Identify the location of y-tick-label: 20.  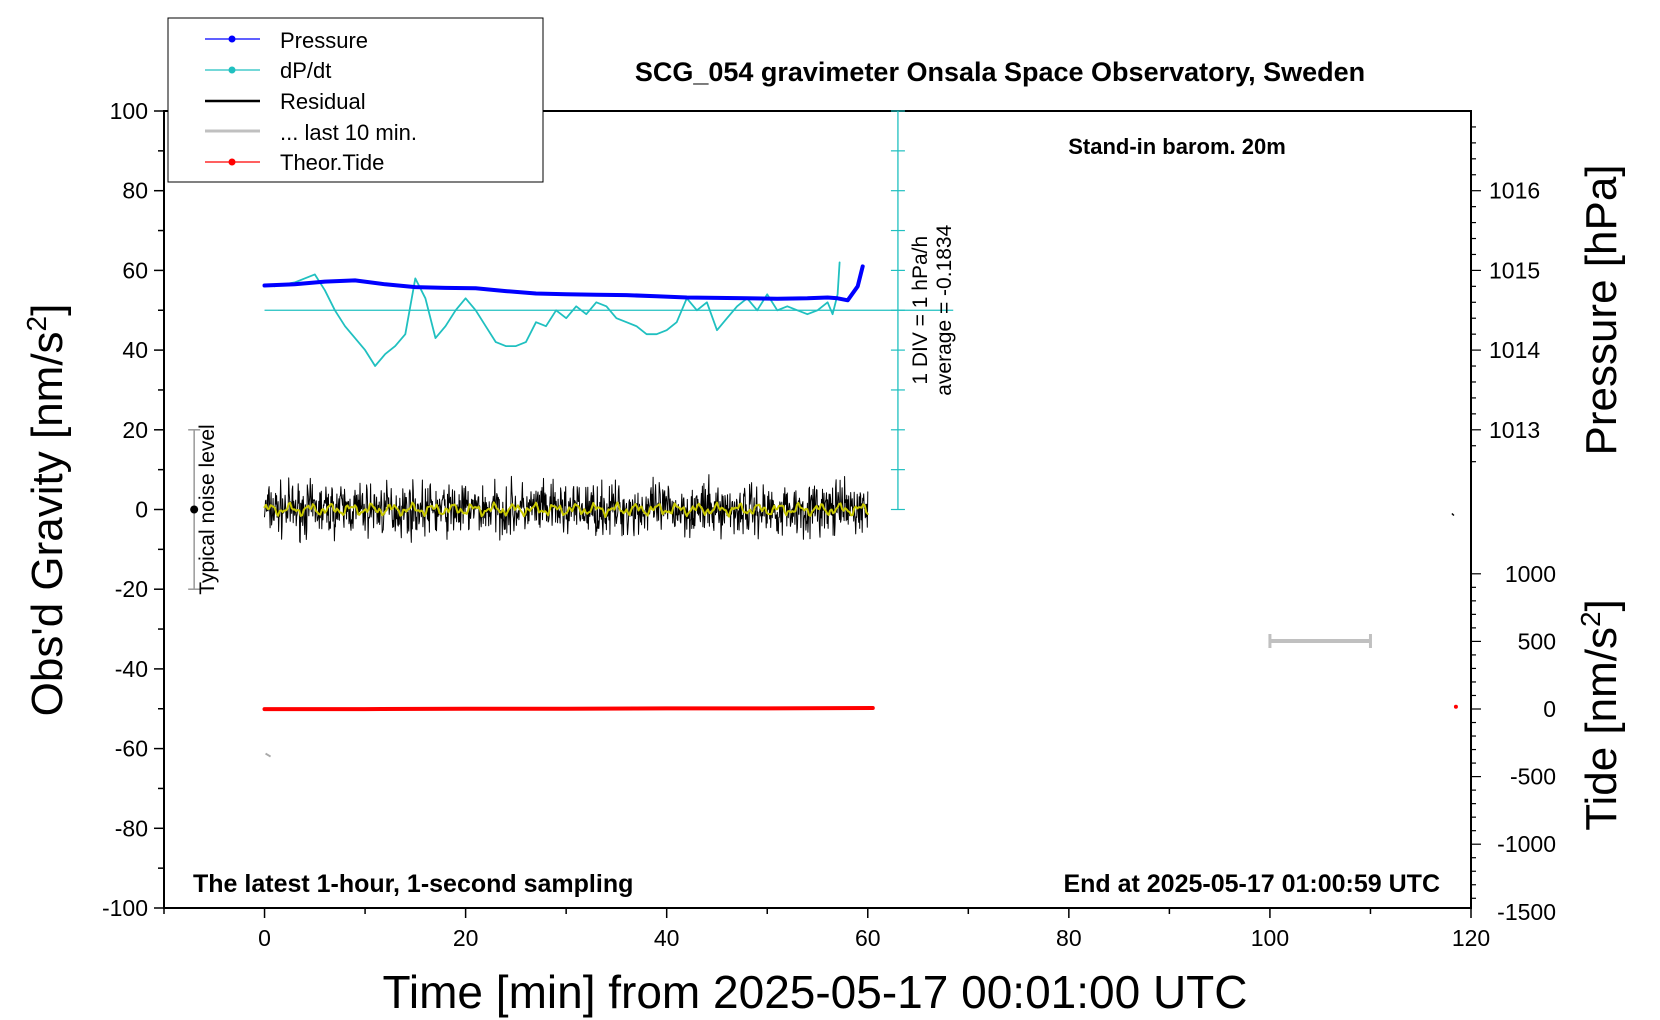
(135, 430).